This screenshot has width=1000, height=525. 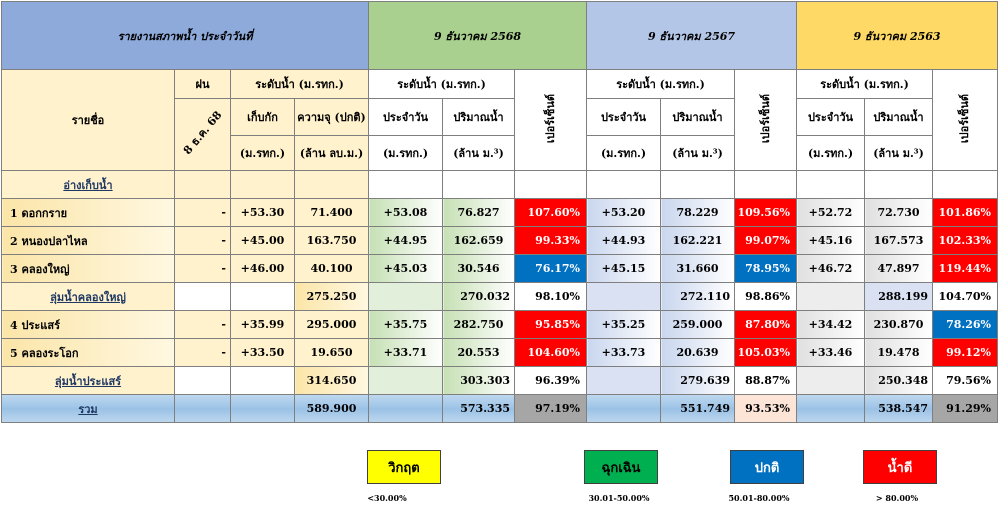 What do you see at coordinates (899, 352) in the screenshot?
I see `p3-volume: 19.478` at bounding box center [899, 352].